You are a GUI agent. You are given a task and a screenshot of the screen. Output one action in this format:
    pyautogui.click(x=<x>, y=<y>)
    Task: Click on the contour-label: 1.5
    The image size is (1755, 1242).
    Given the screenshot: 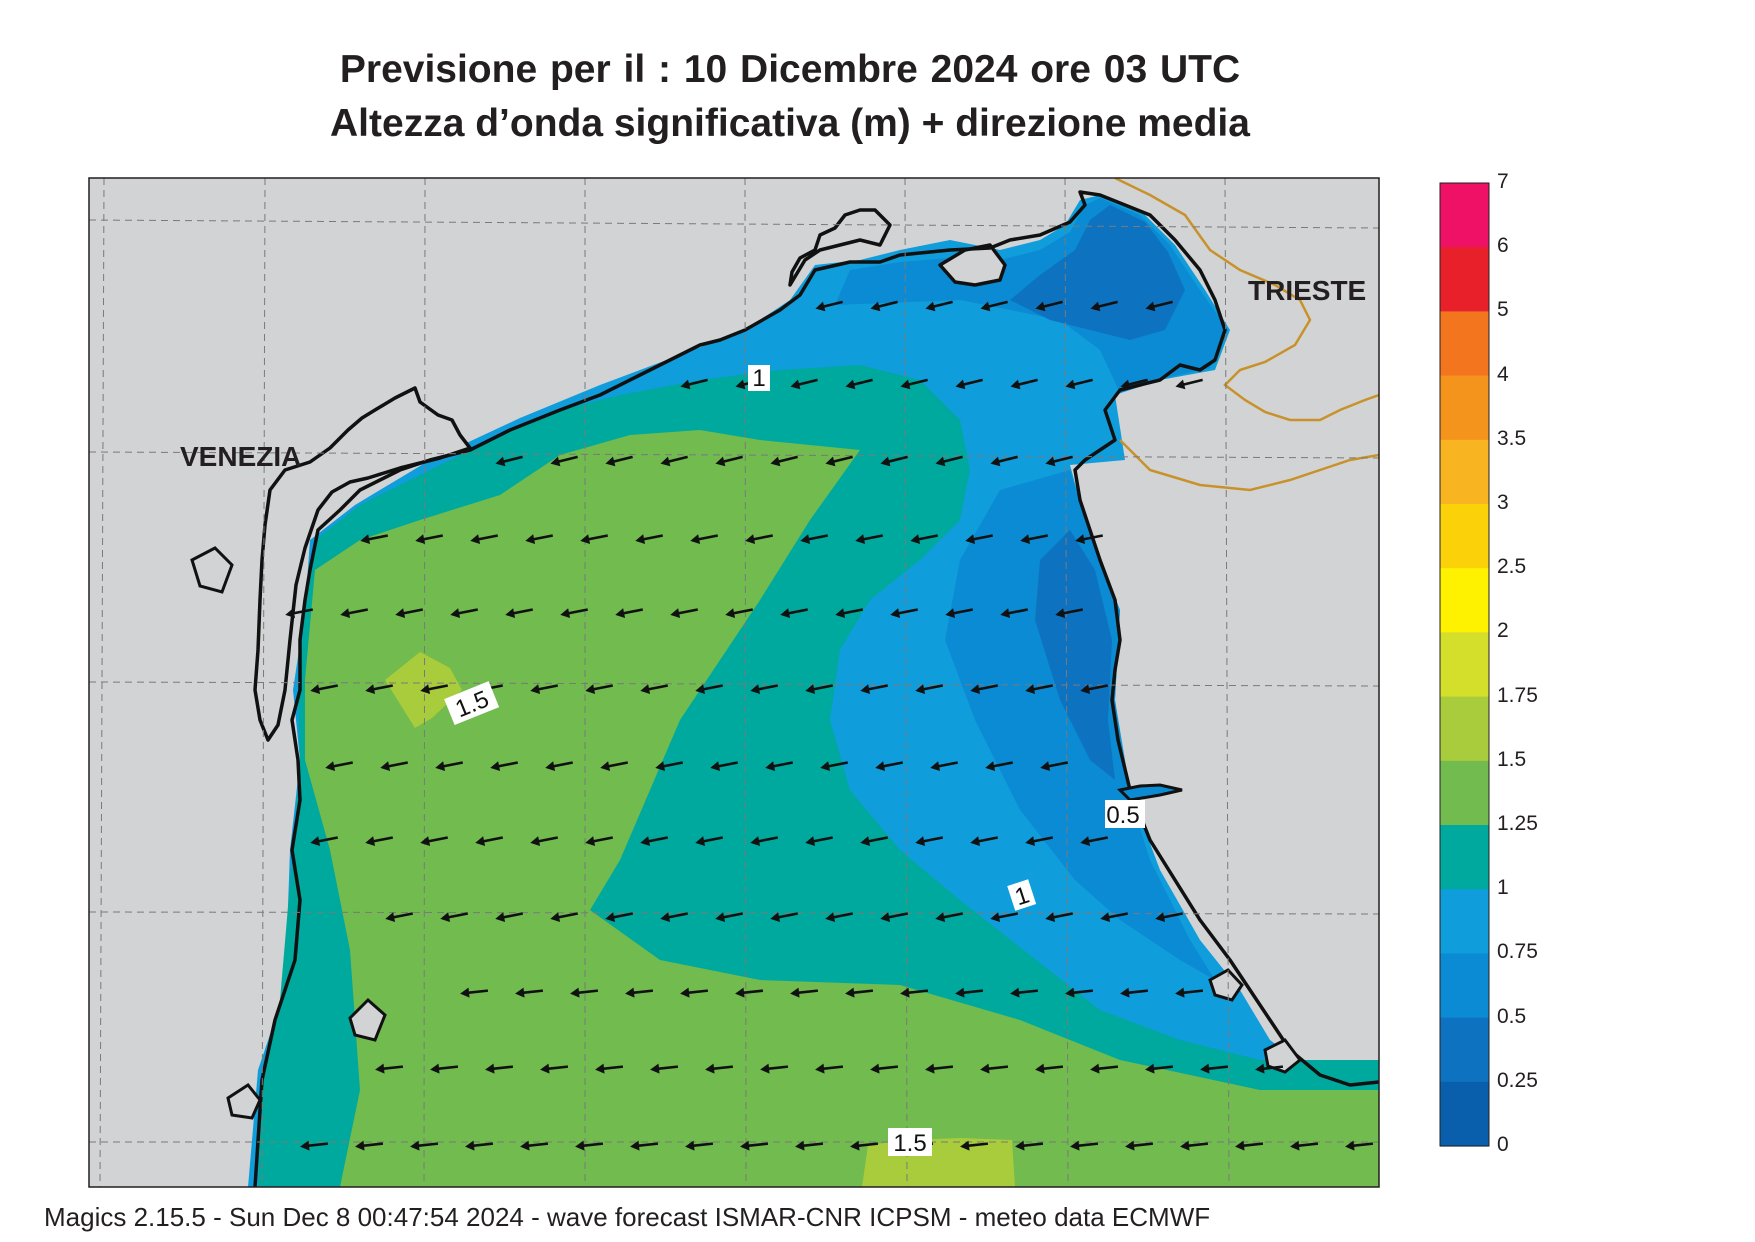 What is the action you would take?
    pyautogui.click(x=472, y=703)
    